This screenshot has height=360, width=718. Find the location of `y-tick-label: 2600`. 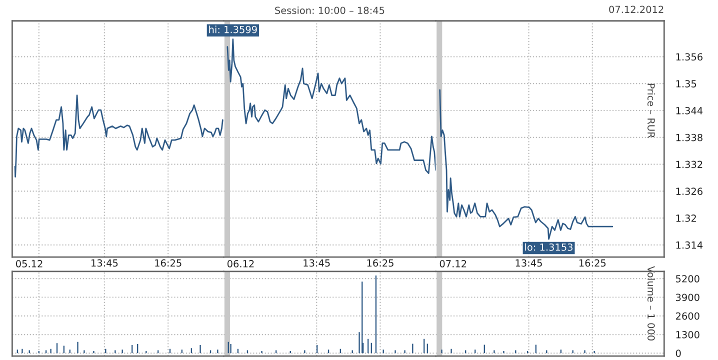

y-tick-label: 2600 is located at coordinates (688, 316).